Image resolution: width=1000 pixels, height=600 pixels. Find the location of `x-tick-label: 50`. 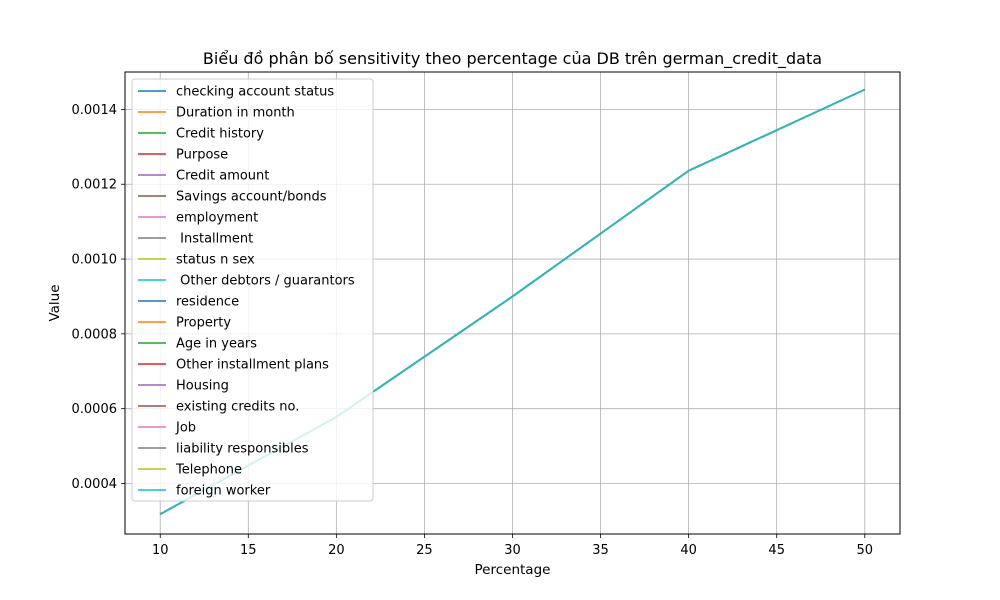

x-tick-label: 50 is located at coordinates (864, 550).